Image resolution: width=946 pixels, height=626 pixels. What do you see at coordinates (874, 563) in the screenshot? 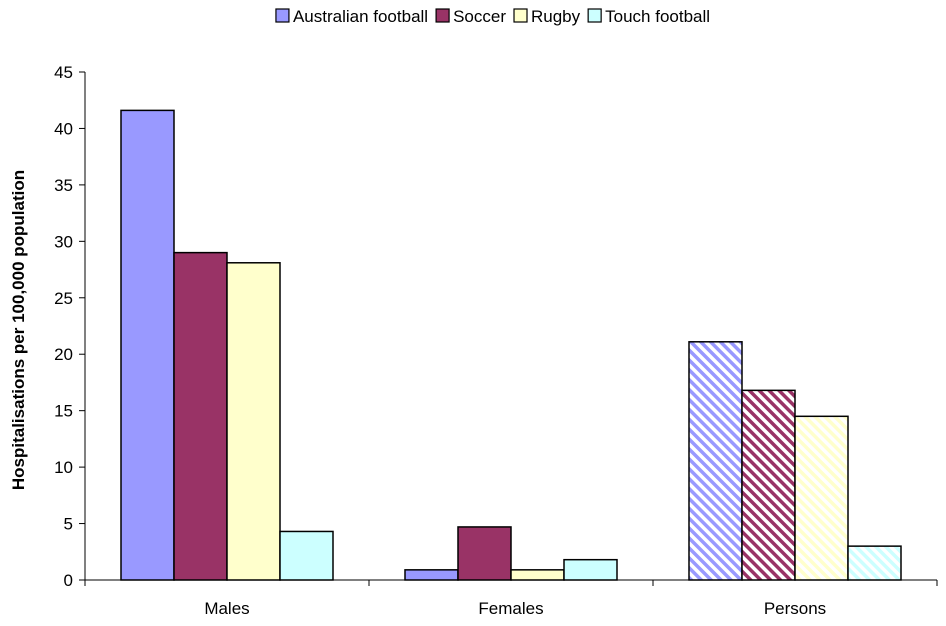
I see `bar-persons-touch-football` at bounding box center [874, 563].